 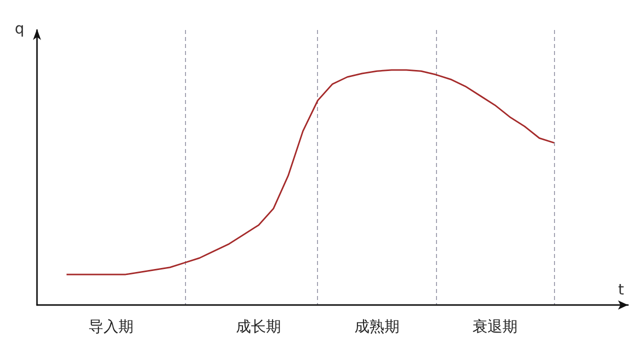 What do you see at coordinates (495, 327) in the screenshot?
I see `x-tick-label: 衰退期` at bounding box center [495, 327].